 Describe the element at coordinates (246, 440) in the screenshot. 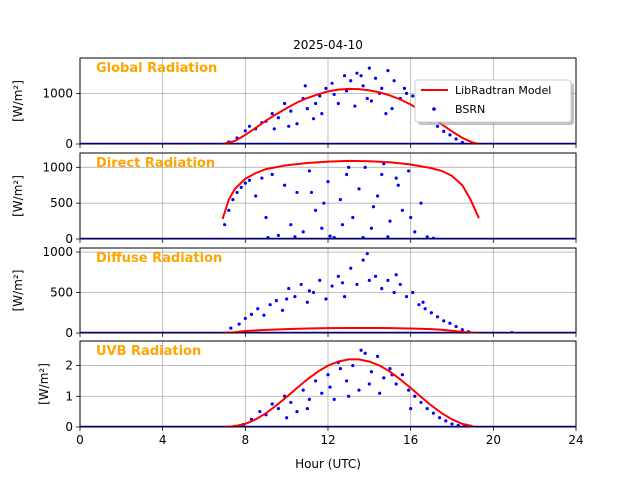

I see `x-tick-label: 8` at that location.